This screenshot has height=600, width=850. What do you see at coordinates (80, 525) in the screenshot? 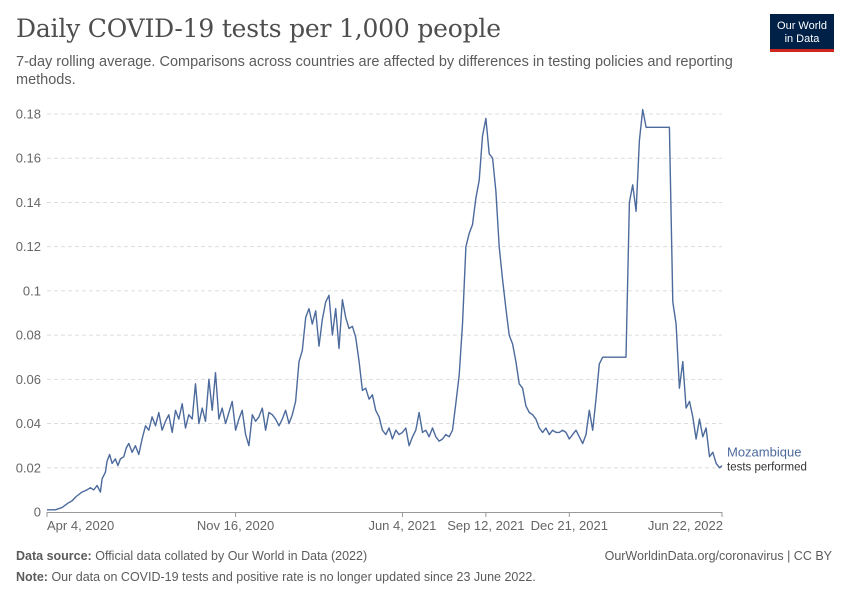
I see `x-tick-label: Apr 4, 2020` at bounding box center [80, 525].